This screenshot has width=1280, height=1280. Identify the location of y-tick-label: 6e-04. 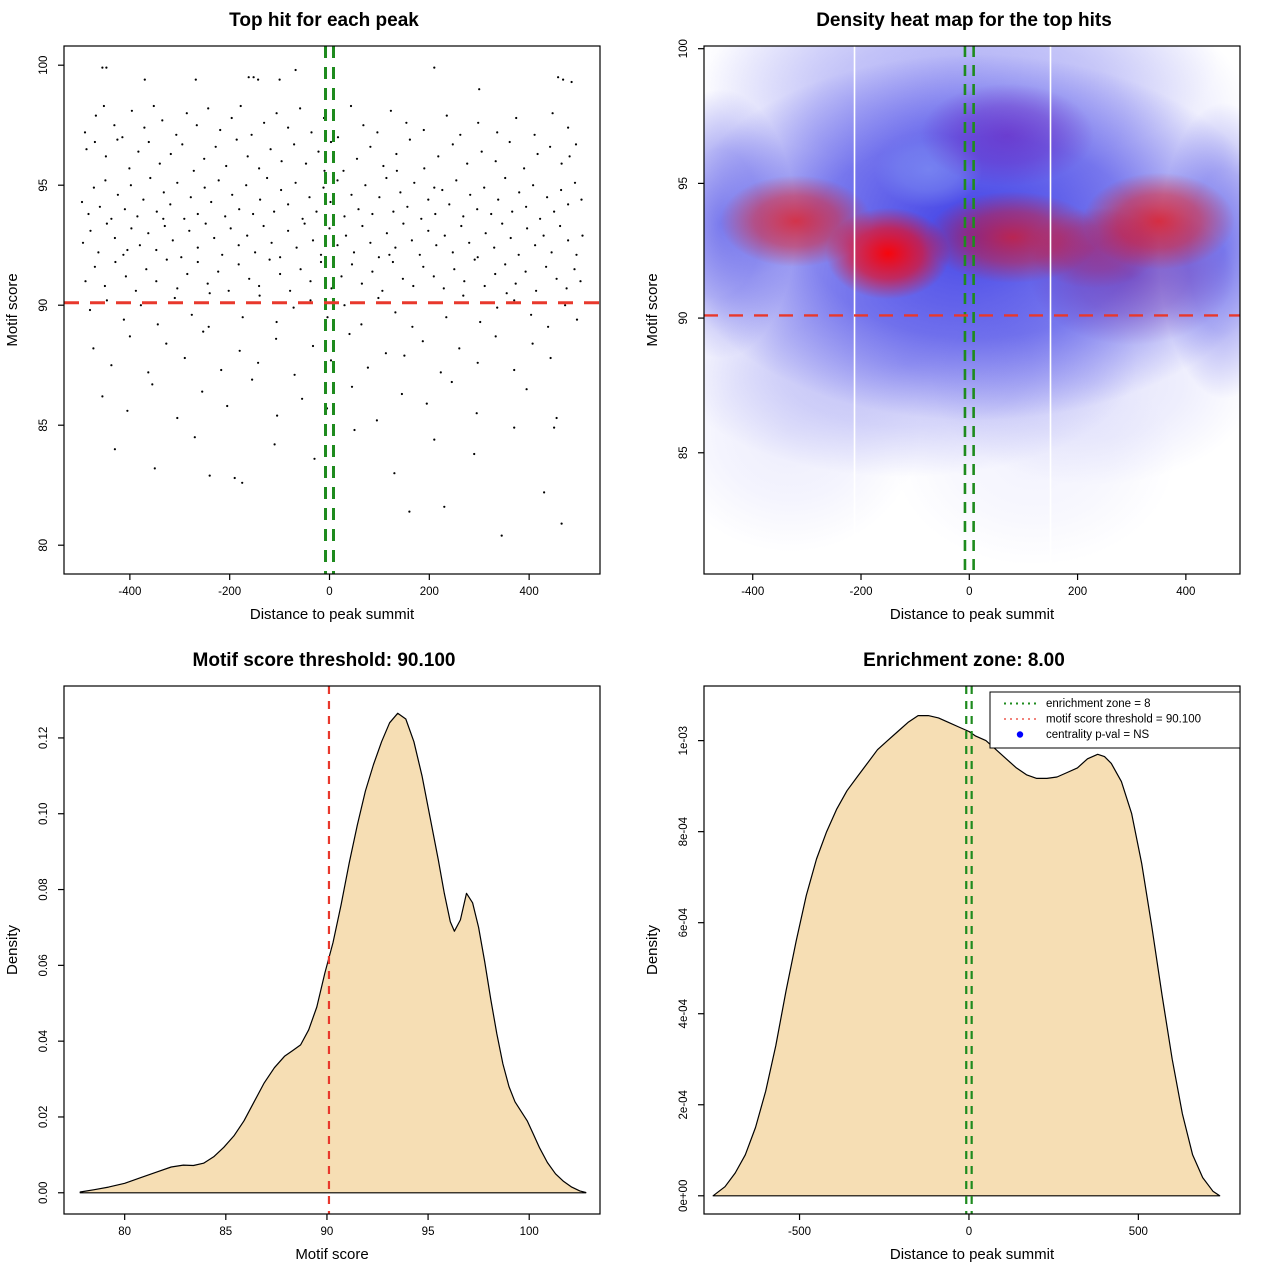
(684, 922).